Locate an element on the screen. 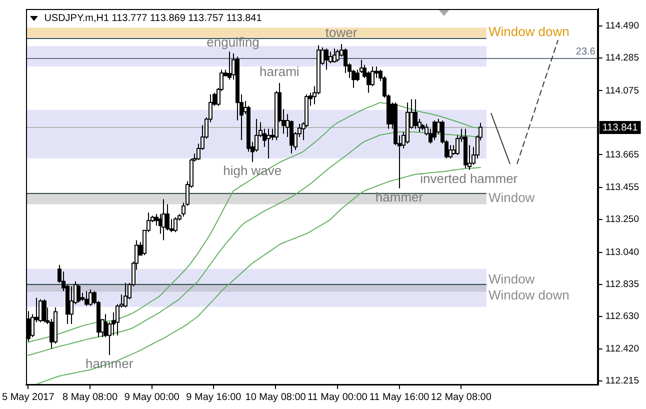  y-tick-label: 113.040 is located at coordinates (622, 252).